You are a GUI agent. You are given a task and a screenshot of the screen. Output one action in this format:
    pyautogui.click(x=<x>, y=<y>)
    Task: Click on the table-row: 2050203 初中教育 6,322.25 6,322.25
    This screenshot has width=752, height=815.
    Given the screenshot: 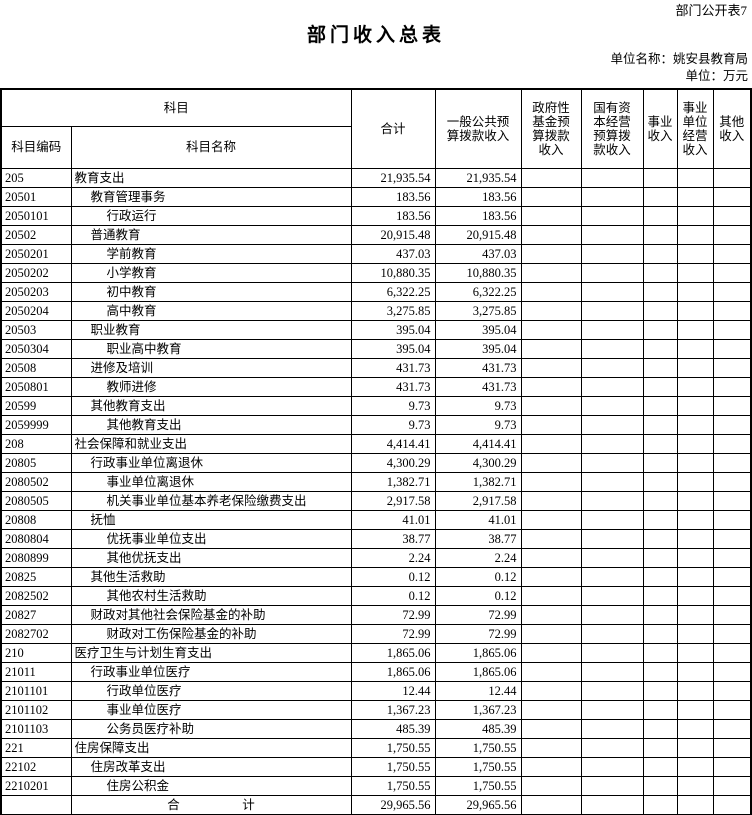 What is the action you would take?
    pyautogui.click(x=376, y=291)
    